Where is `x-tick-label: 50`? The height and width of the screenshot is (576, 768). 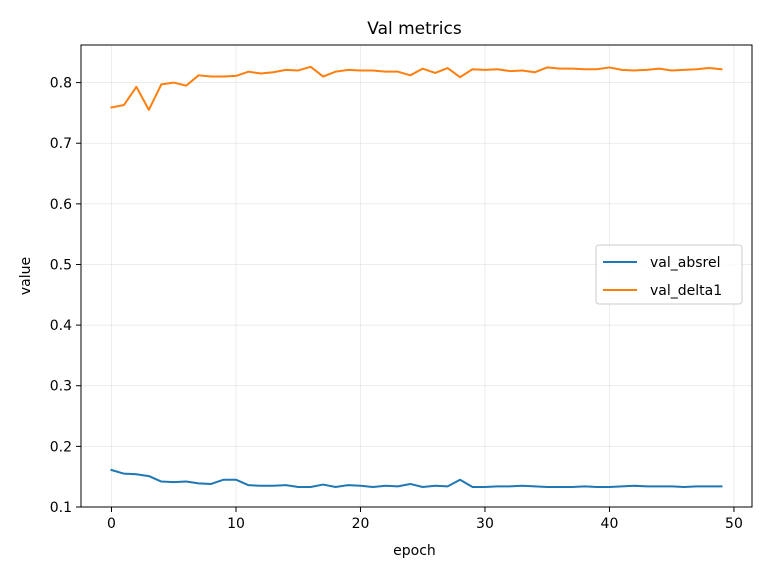
x-tick-label: 50 is located at coordinates (734, 524).